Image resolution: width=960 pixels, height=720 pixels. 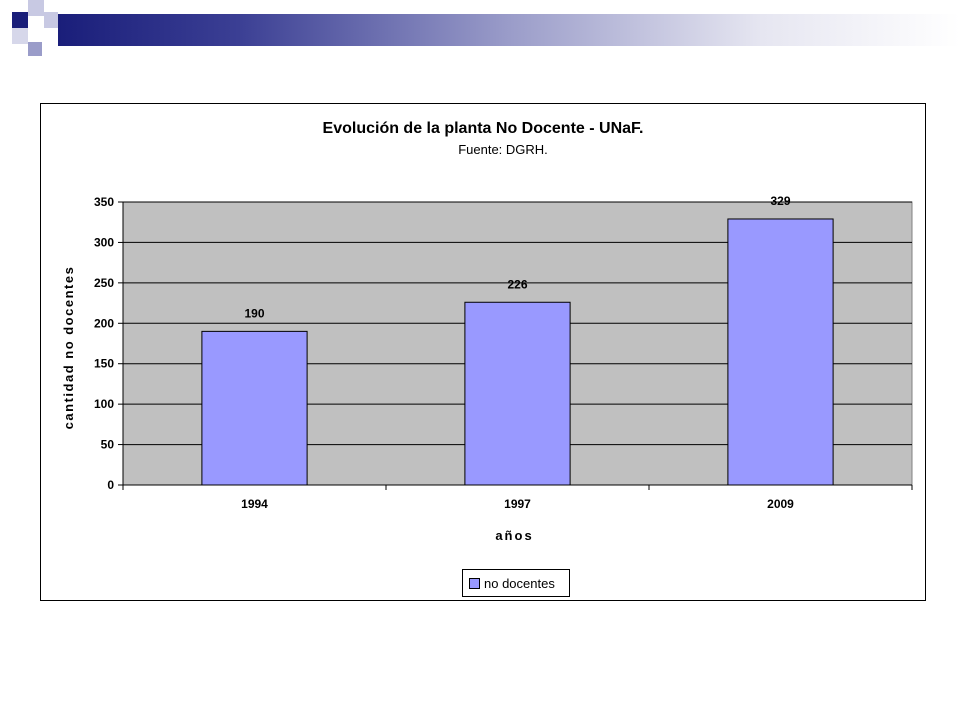 I want to click on data-label: 226, so click(x=517, y=284).